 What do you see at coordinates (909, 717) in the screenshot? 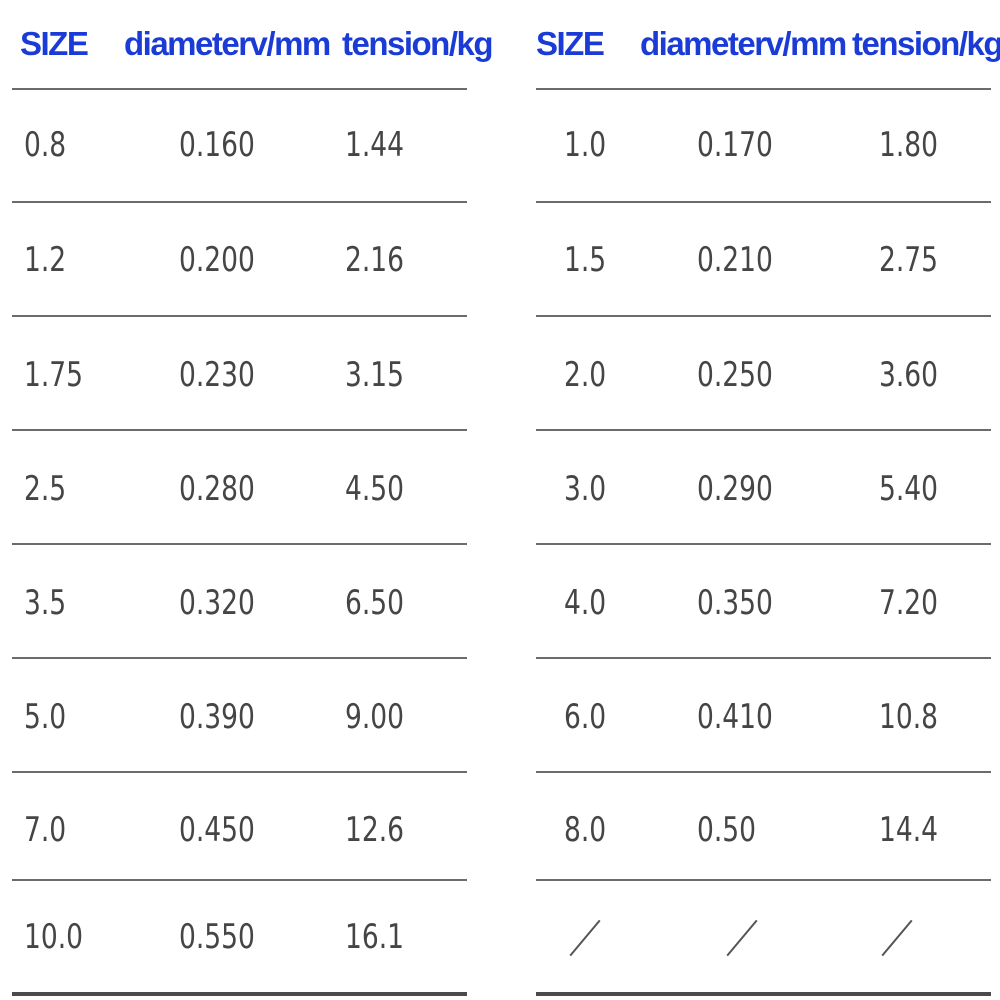
I see `cell-tension: 10.8` at bounding box center [909, 717].